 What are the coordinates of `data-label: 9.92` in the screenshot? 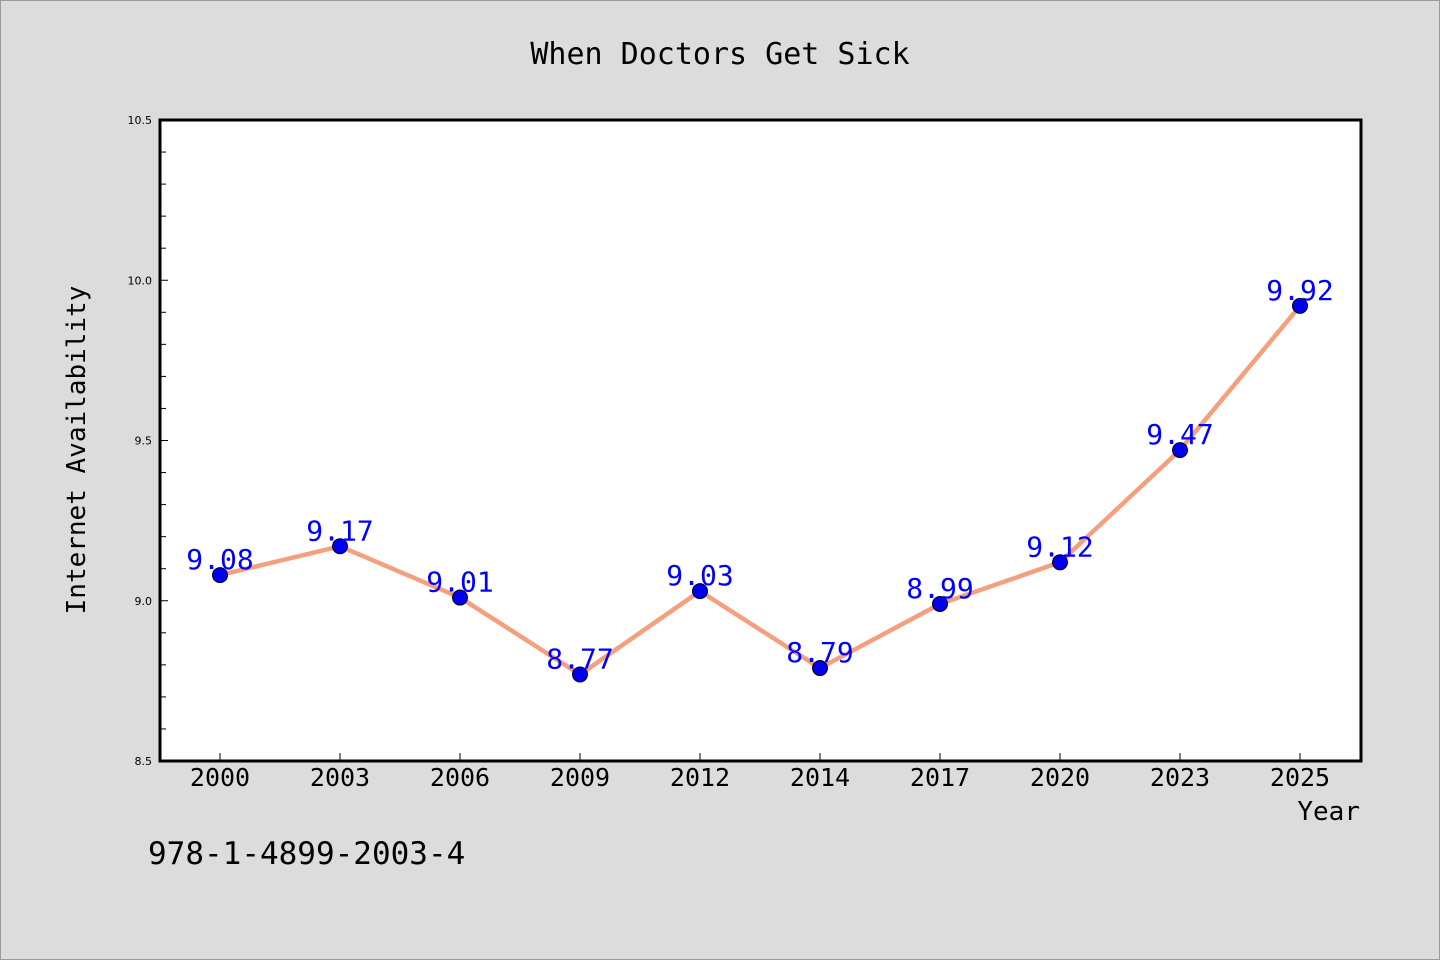 It's located at (1299, 290).